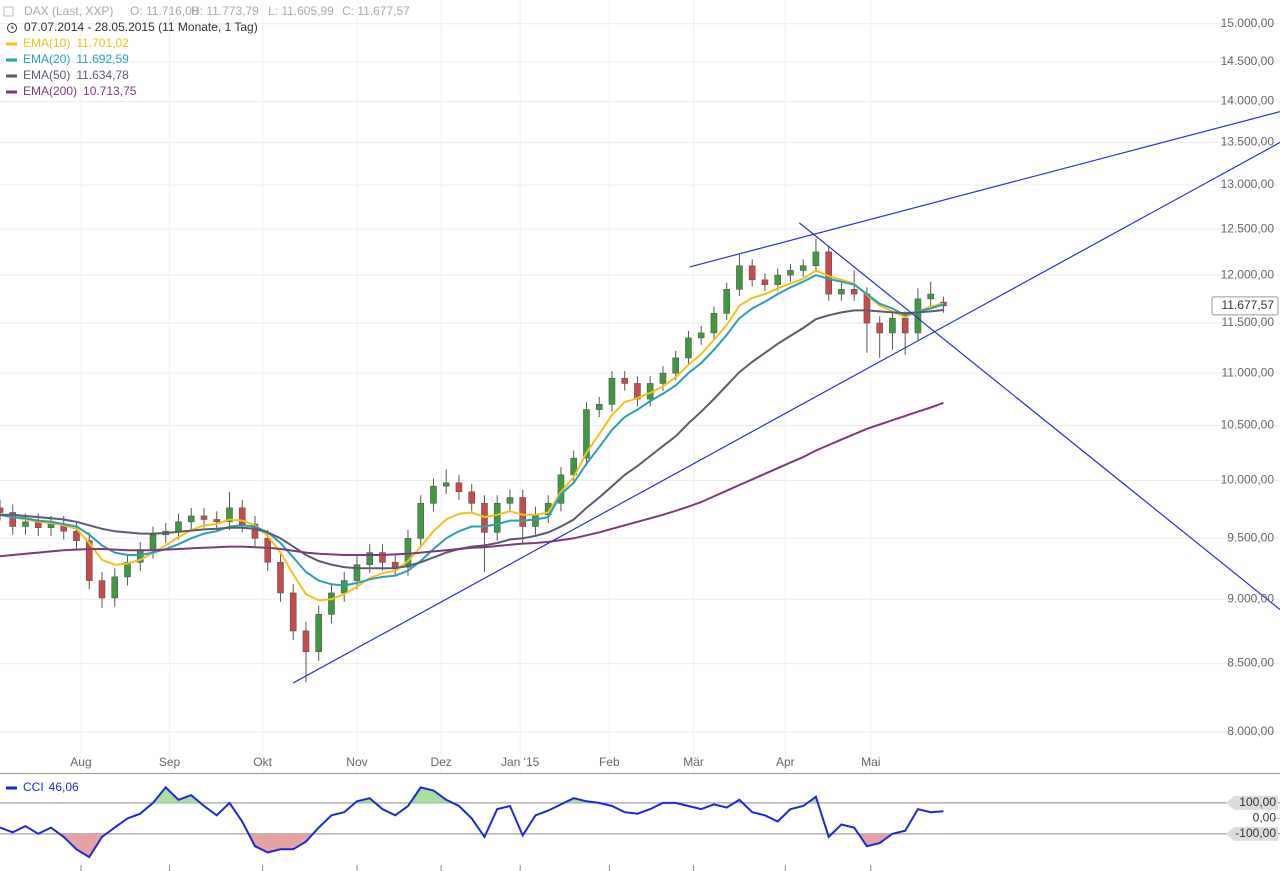 The width and height of the screenshot is (1280, 871). Describe the element at coordinates (225, 11) in the screenshot. I see `ohlc: H: 11.773,79` at that location.